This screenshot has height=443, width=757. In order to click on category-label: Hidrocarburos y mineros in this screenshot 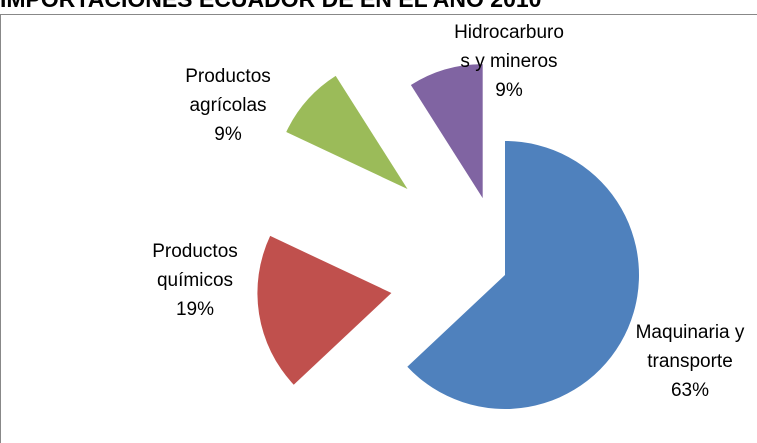, I will do `click(509, 47)`.